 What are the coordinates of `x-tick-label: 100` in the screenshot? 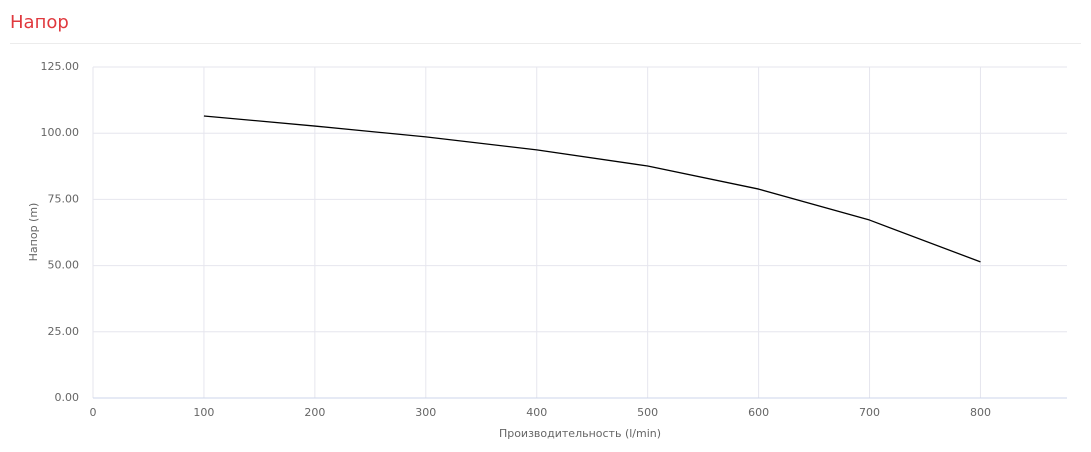 It's located at (203, 412).